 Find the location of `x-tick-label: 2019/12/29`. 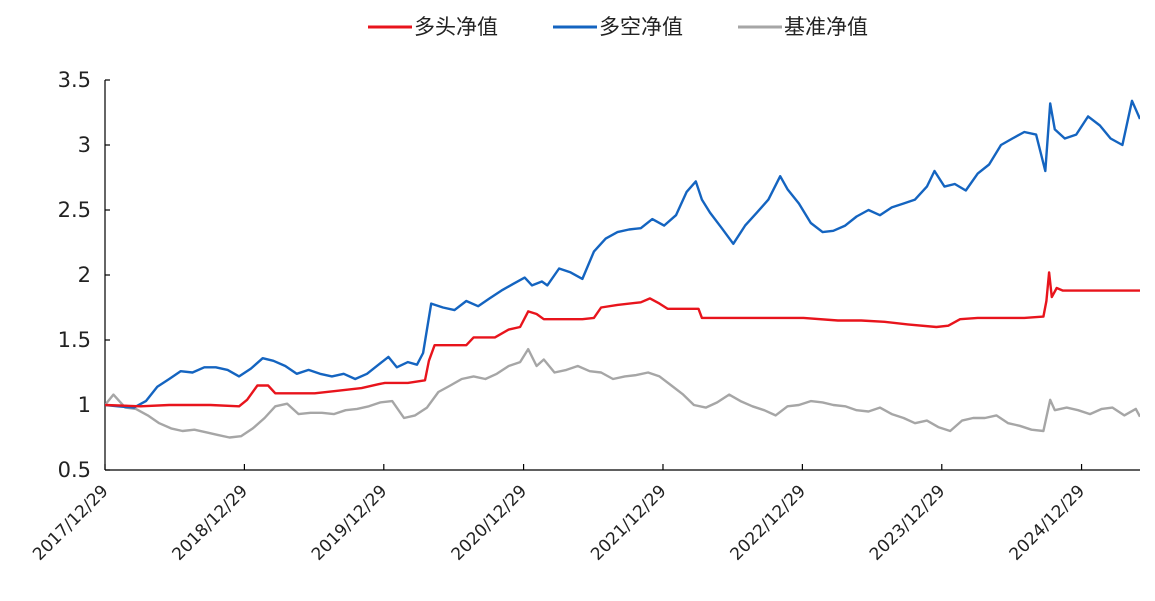

x-tick-label: 2019/12/29 is located at coordinates (349, 522).